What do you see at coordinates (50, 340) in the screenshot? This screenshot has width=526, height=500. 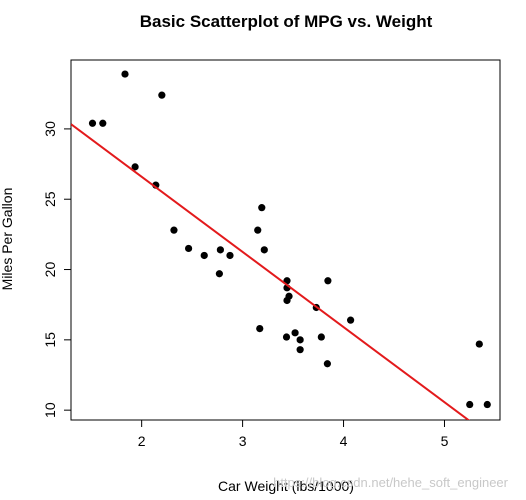 I see `y-tick-label: 15` at bounding box center [50, 340].